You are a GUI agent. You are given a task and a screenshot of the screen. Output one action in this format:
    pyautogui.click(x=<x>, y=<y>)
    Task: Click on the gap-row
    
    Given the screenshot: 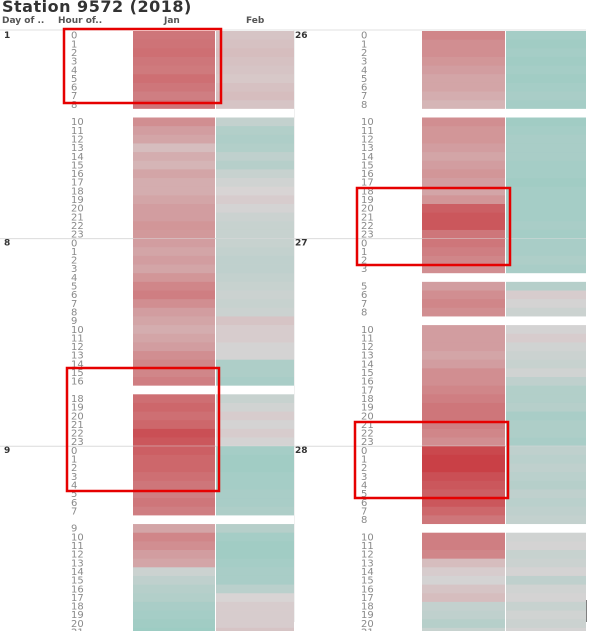 What is the action you would take?
    pyautogui.click(x=213, y=113)
    